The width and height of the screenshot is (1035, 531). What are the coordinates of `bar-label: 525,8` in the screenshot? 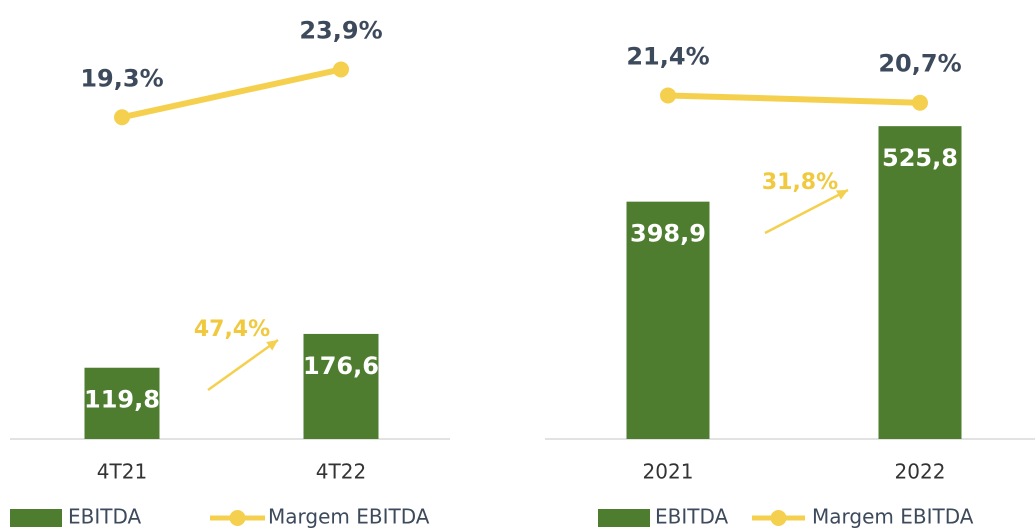 It's located at (920, 158).